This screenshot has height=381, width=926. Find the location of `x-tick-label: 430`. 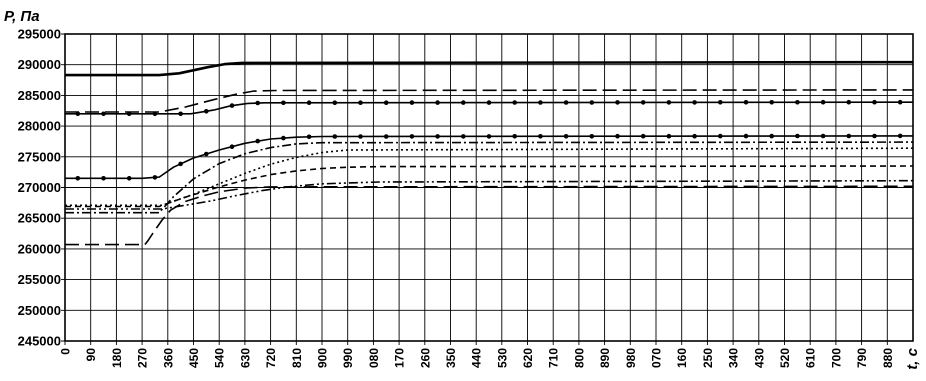

x-tick-label: 430 is located at coordinates (759, 358).